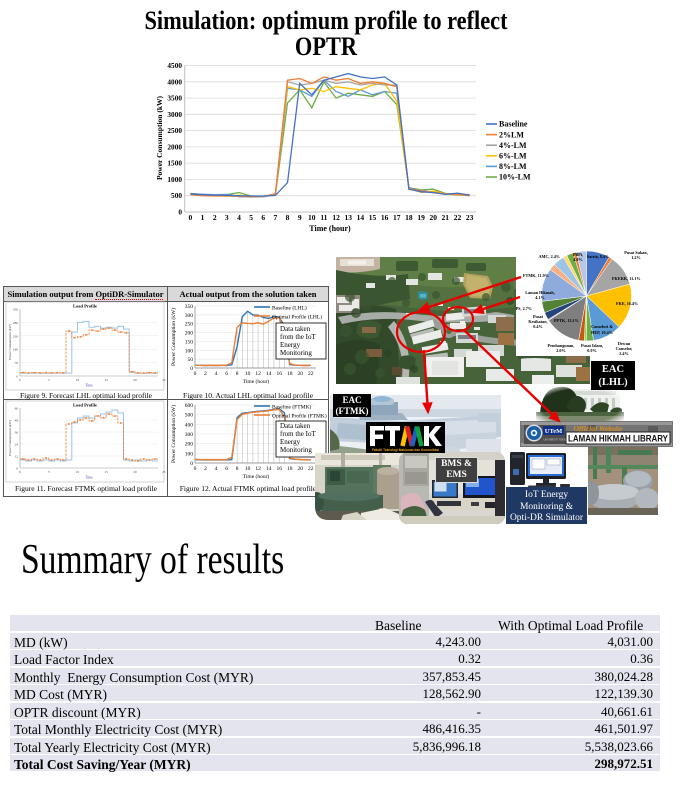 This screenshot has width=684, height=788. Describe the element at coordinates (636, 252) in the screenshot. I see `svg-text: Pusat Sukan,` at that location.